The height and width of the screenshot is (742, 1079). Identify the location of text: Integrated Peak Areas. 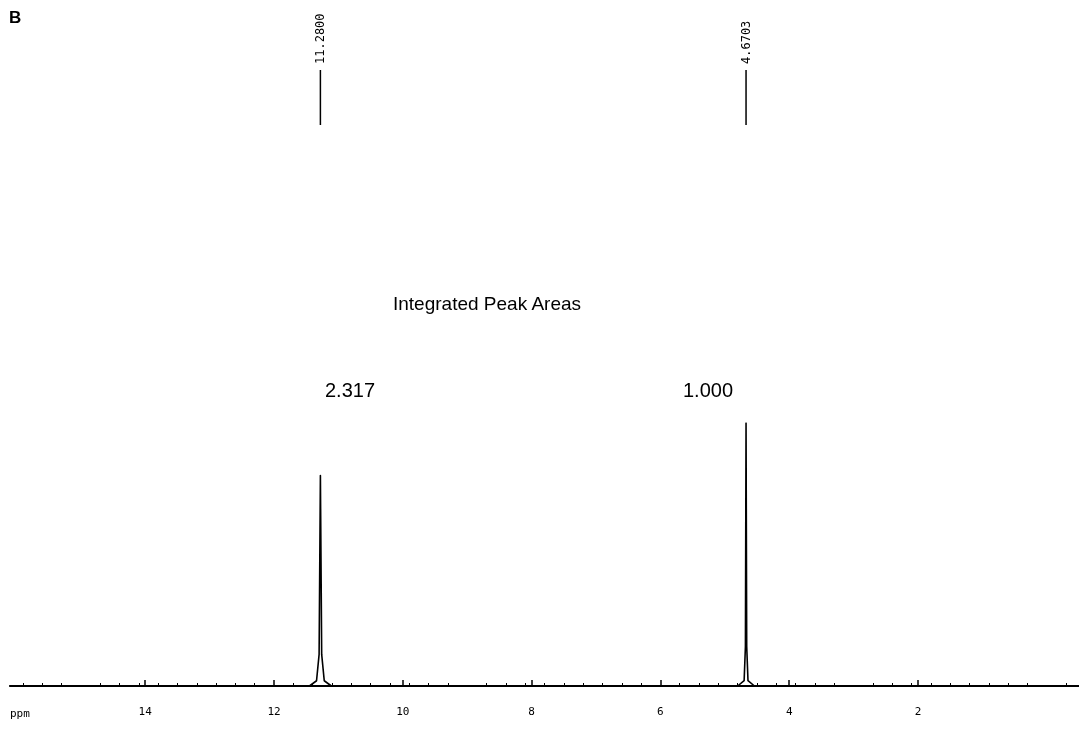
(487, 303).